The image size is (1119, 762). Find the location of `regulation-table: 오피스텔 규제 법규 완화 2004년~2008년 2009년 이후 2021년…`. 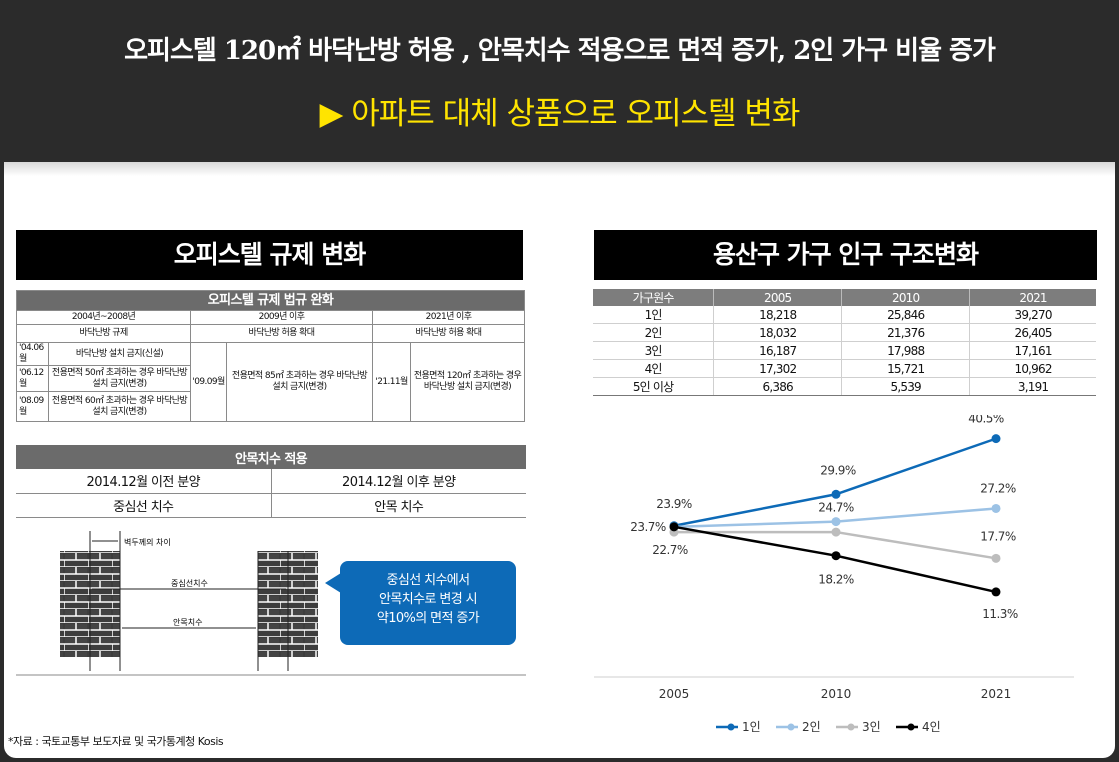

regulation-table: 오피스텔 규제 법규 완화 2004년~2008년 2009년 이후 2021년… is located at coordinates (270, 356).